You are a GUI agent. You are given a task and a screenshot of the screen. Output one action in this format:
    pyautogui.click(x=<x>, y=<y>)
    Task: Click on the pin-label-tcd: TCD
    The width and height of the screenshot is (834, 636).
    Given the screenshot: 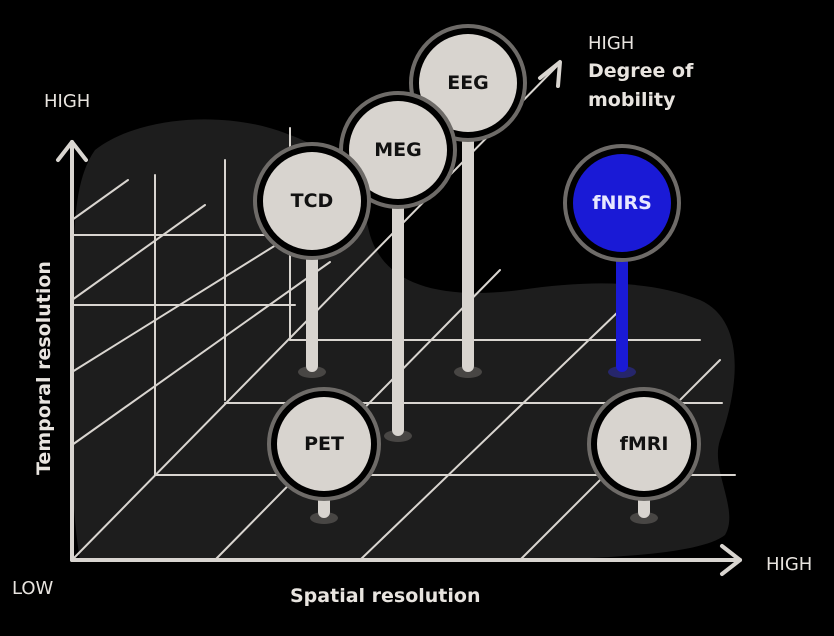 What is the action you would take?
    pyautogui.click(x=312, y=201)
    